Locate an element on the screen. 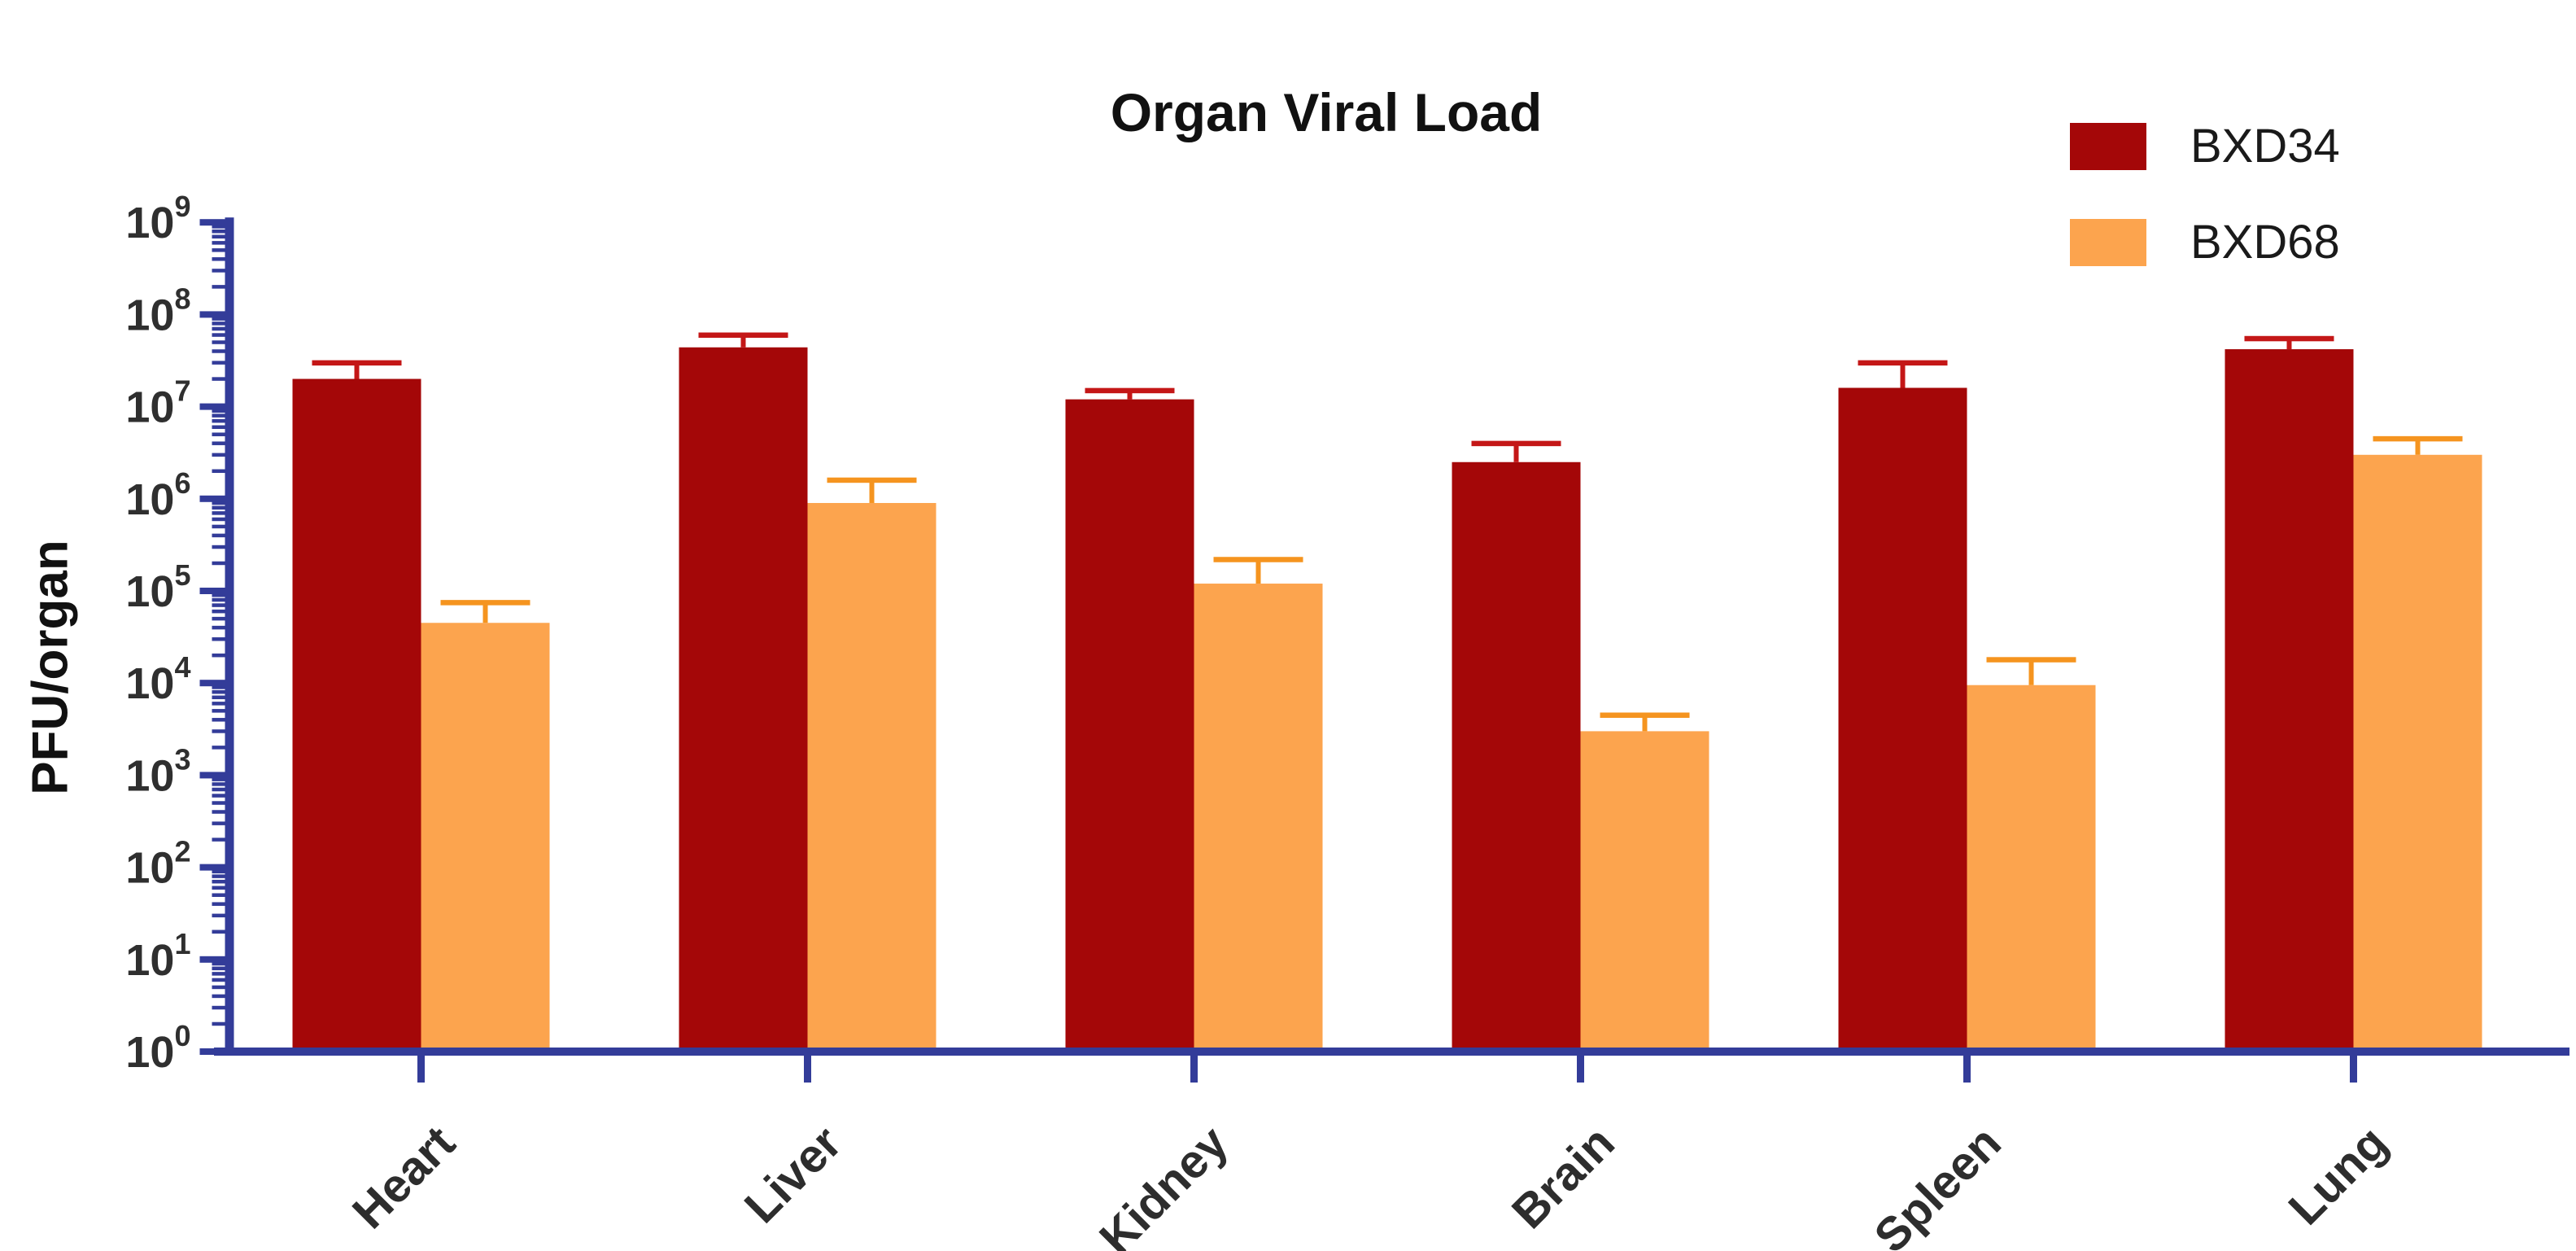 Image resolution: width=2576 pixels, height=1251 pixels. y-tick-label: 10¹ is located at coordinates (157, 956).